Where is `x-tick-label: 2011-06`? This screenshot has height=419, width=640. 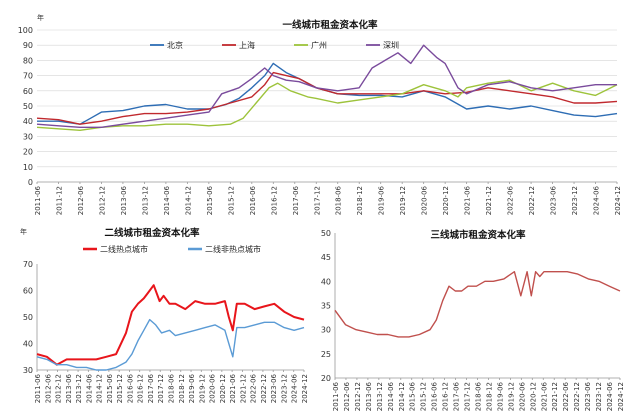
x-tick-label: 2011-06 is located at coordinates (336, 396).